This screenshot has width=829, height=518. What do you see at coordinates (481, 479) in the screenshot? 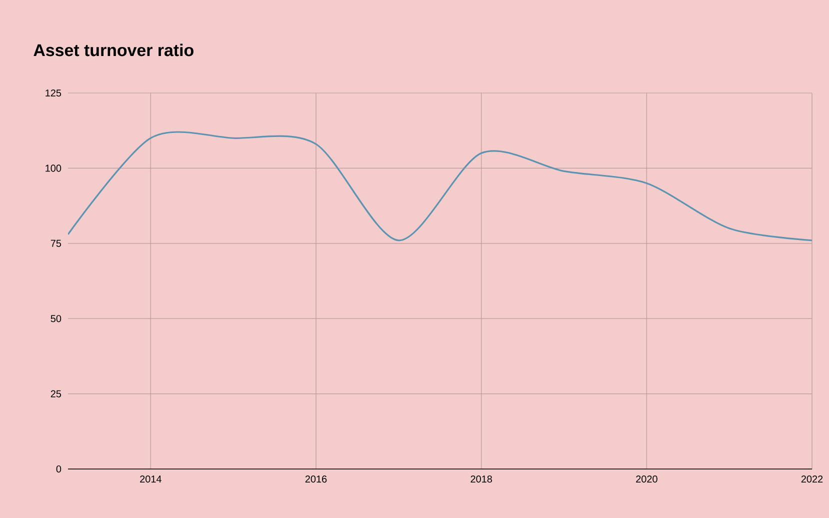
I see `x-tick-label: 2018` at bounding box center [481, 479].